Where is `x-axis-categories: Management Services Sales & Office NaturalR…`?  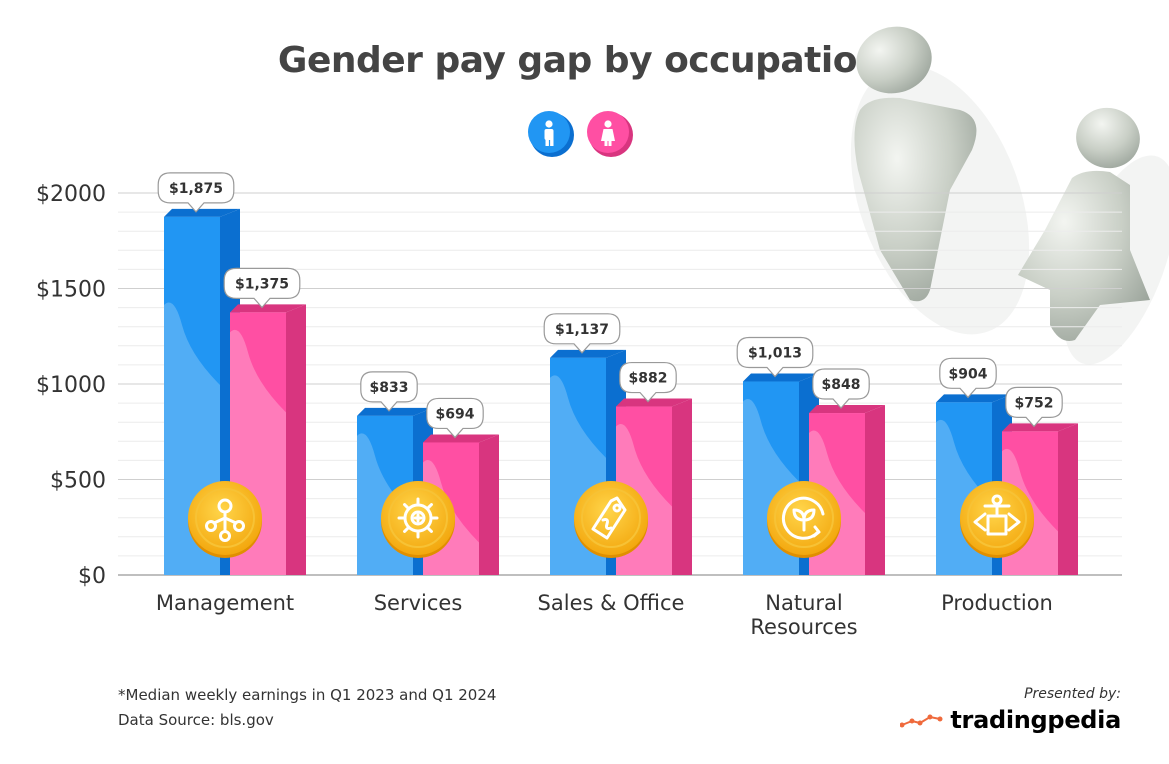
x-axis-categories: Management Services Sales & Office NaturalR… is located at coordinates (604, 615).